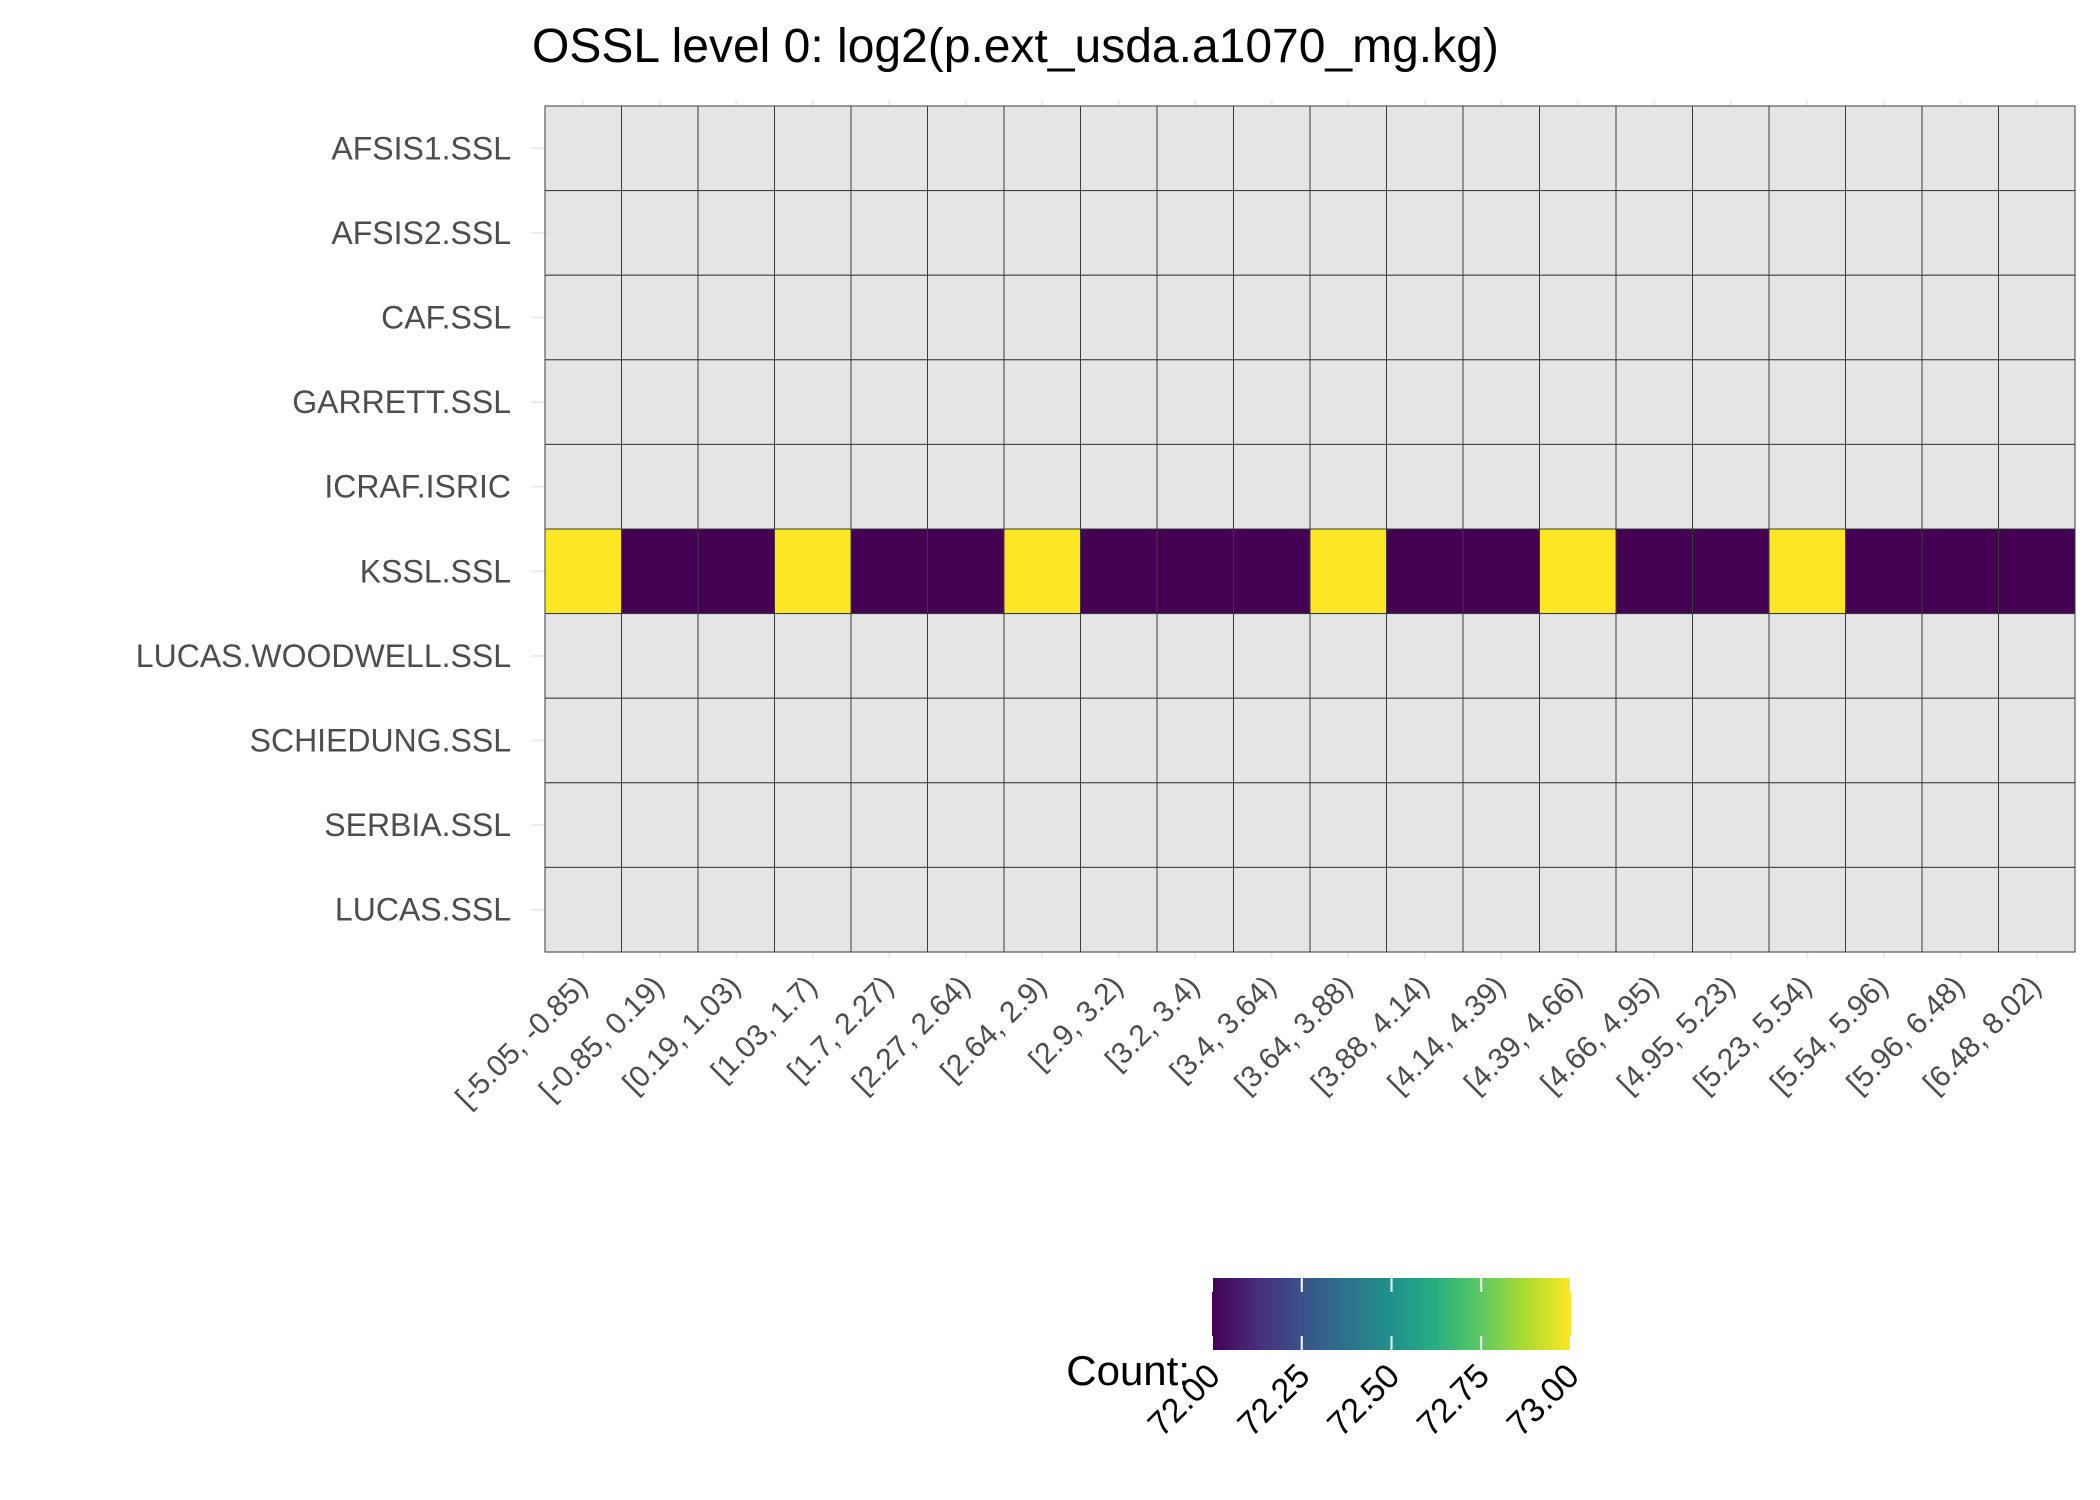 The height and width of the screenshot is (1500, 2100). I want to click on legend-tick-label: 72.50, so click(1363, 1400).